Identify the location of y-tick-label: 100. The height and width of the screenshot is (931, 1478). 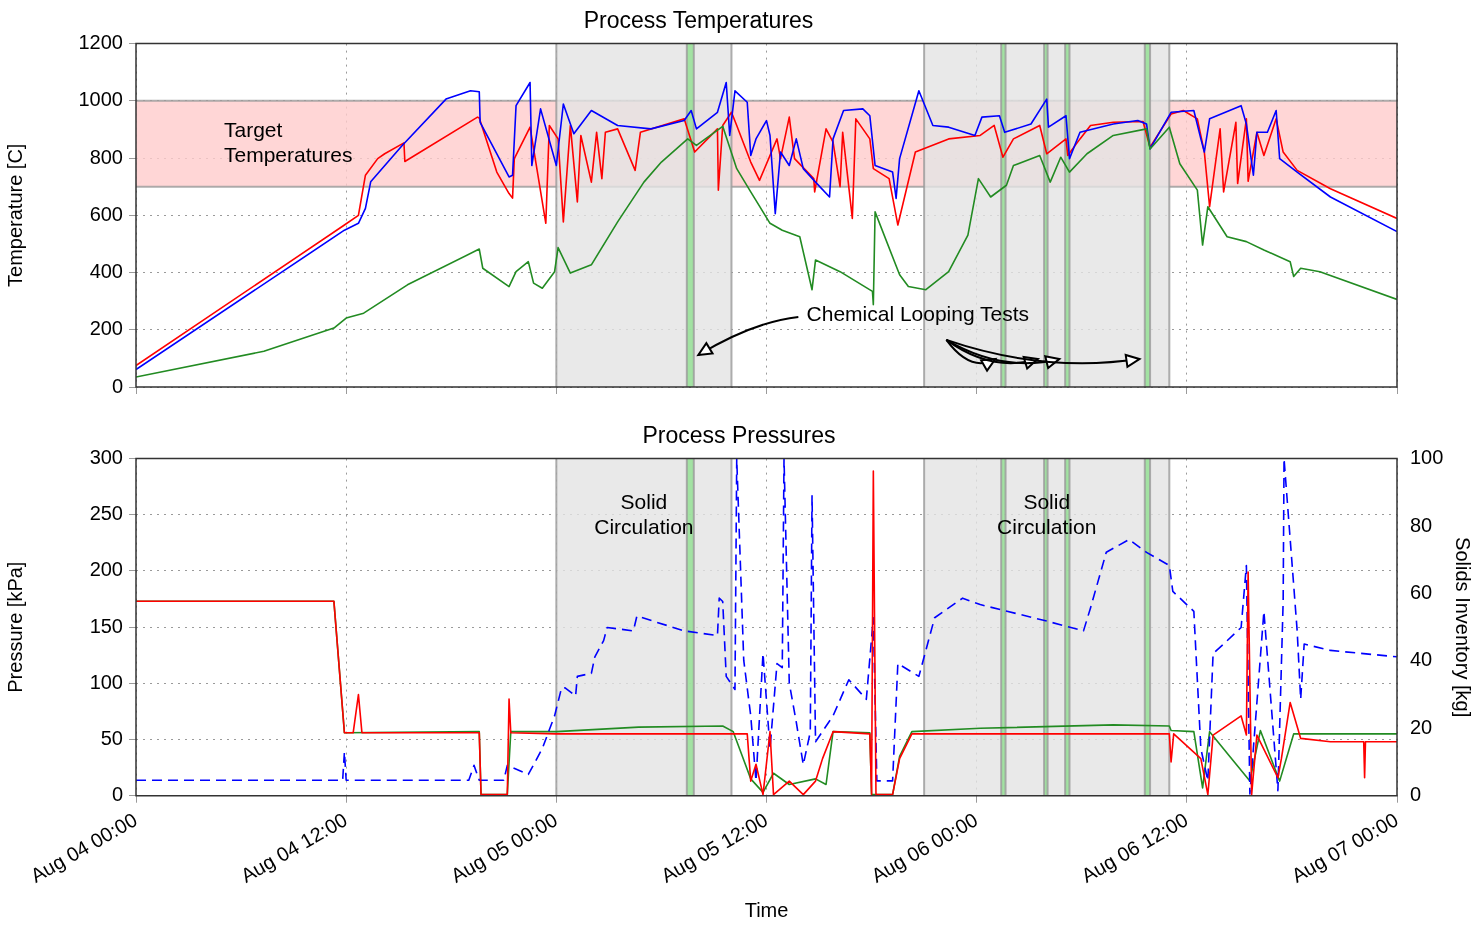
(106, 681).